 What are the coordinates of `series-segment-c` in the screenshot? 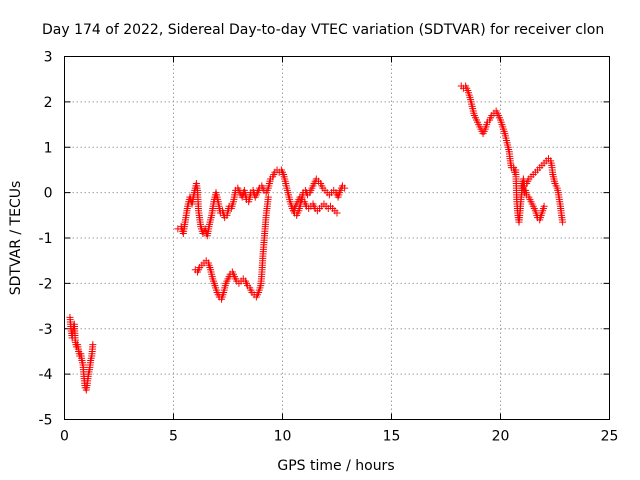 It's located at (231, 248).